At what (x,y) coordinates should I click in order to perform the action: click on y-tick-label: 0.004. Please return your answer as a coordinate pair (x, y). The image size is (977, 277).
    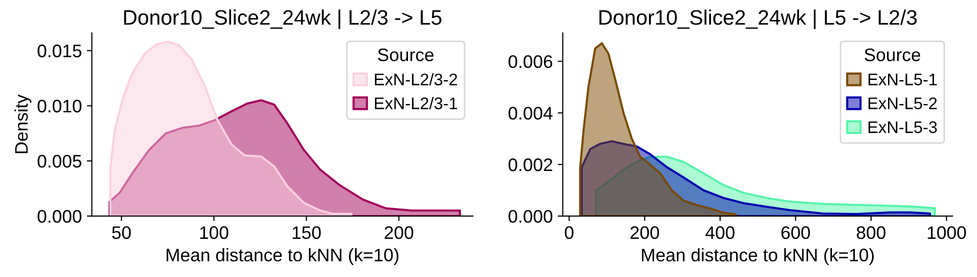
    Looking at the image, I should click on (530, 113).